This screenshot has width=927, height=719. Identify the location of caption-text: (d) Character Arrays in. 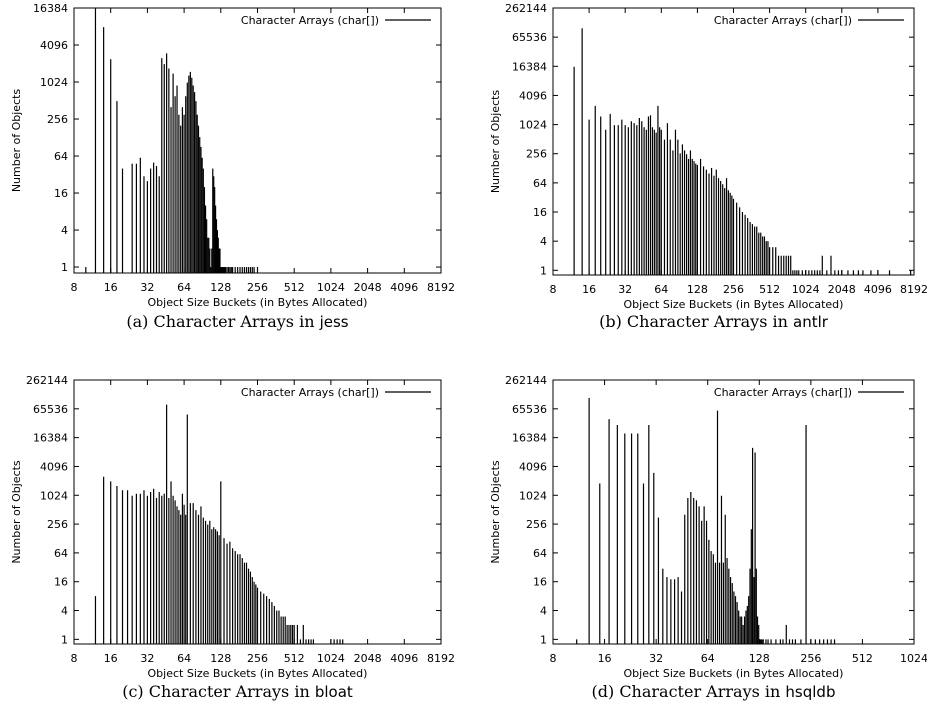
(689, 691).